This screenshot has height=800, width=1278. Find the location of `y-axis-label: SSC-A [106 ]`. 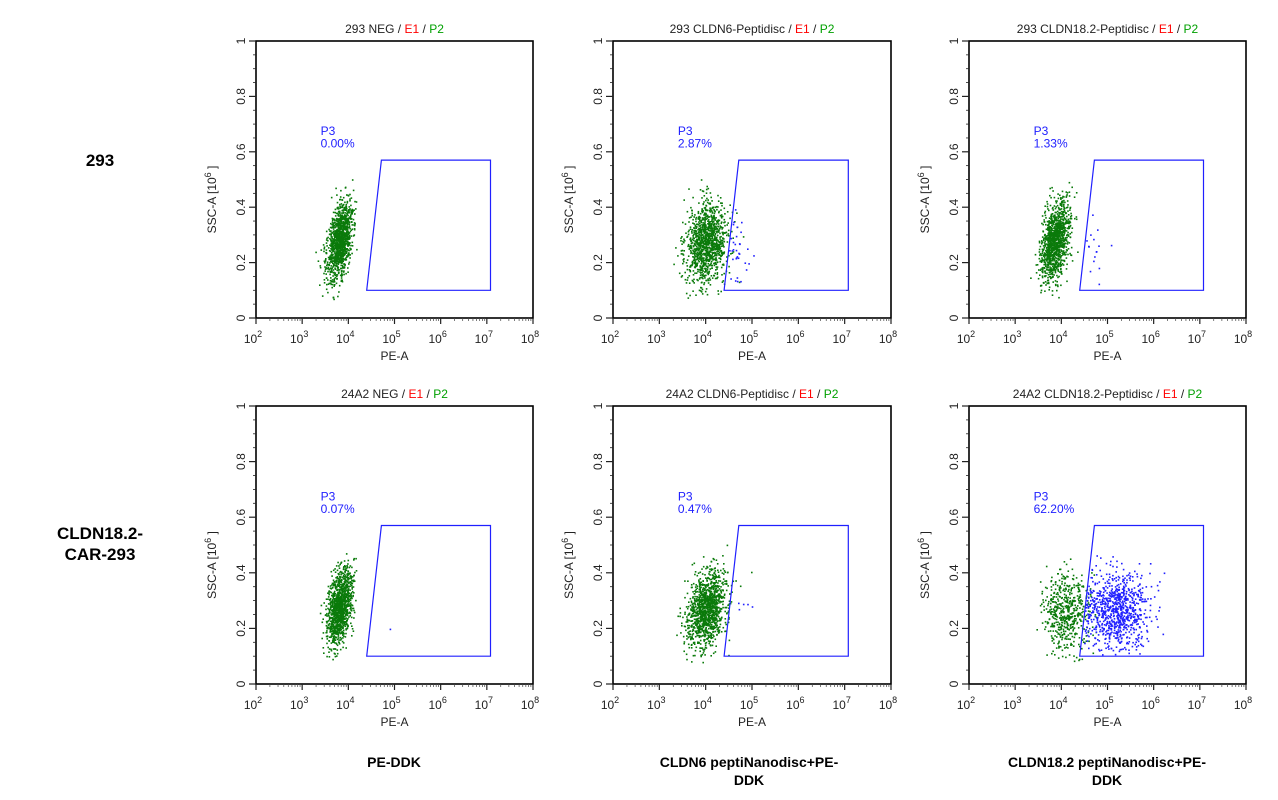

y-axis-label: SSC-A [106 ] is located at coordinates (924, 200).